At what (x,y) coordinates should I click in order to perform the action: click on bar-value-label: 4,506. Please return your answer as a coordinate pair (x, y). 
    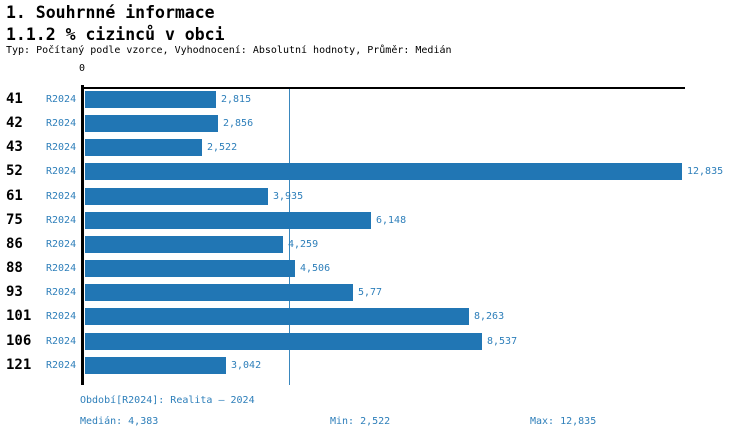
    Looking at the image, I should click on (315, 269).